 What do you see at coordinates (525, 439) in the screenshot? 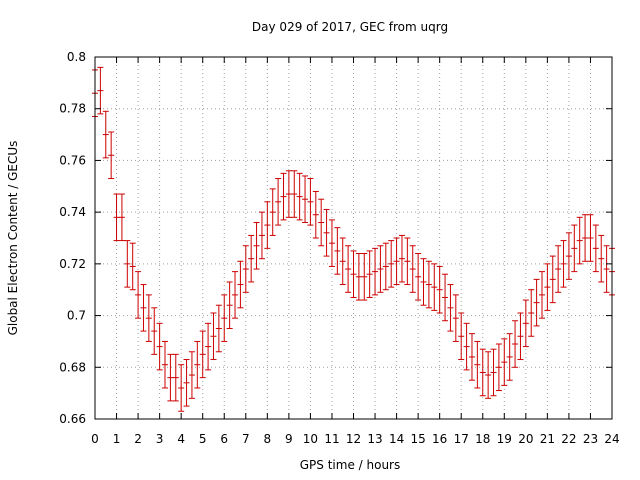
I see `x-tick-label: 20` at bounding box center [525, 439].